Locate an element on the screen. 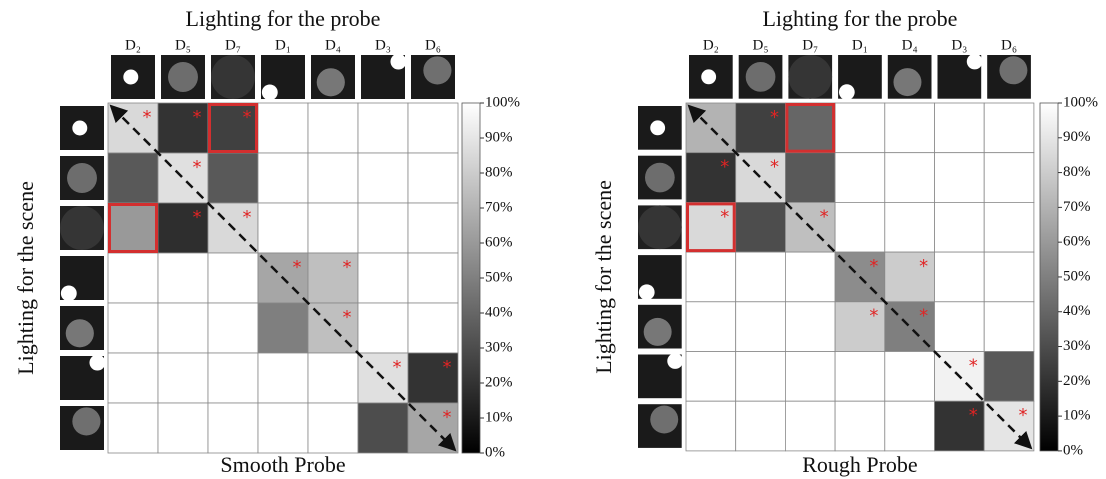 The width and height of the screenshot is (1106, 479). colorbar-tick-label: 40% is located at coordinates (499, 312).